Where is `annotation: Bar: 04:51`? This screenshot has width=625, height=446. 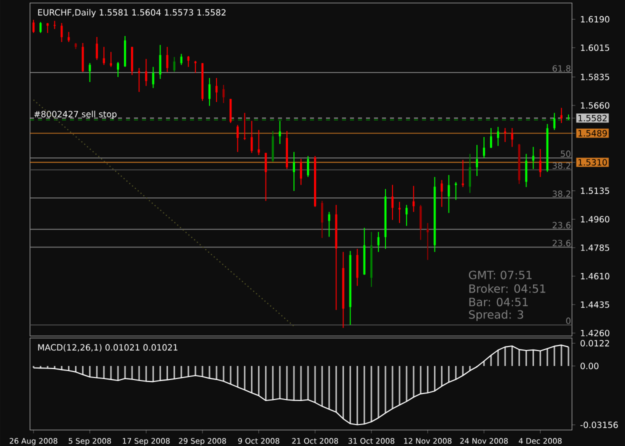 annotation: Bar: 04:51 is located at coordinates (498, 302).